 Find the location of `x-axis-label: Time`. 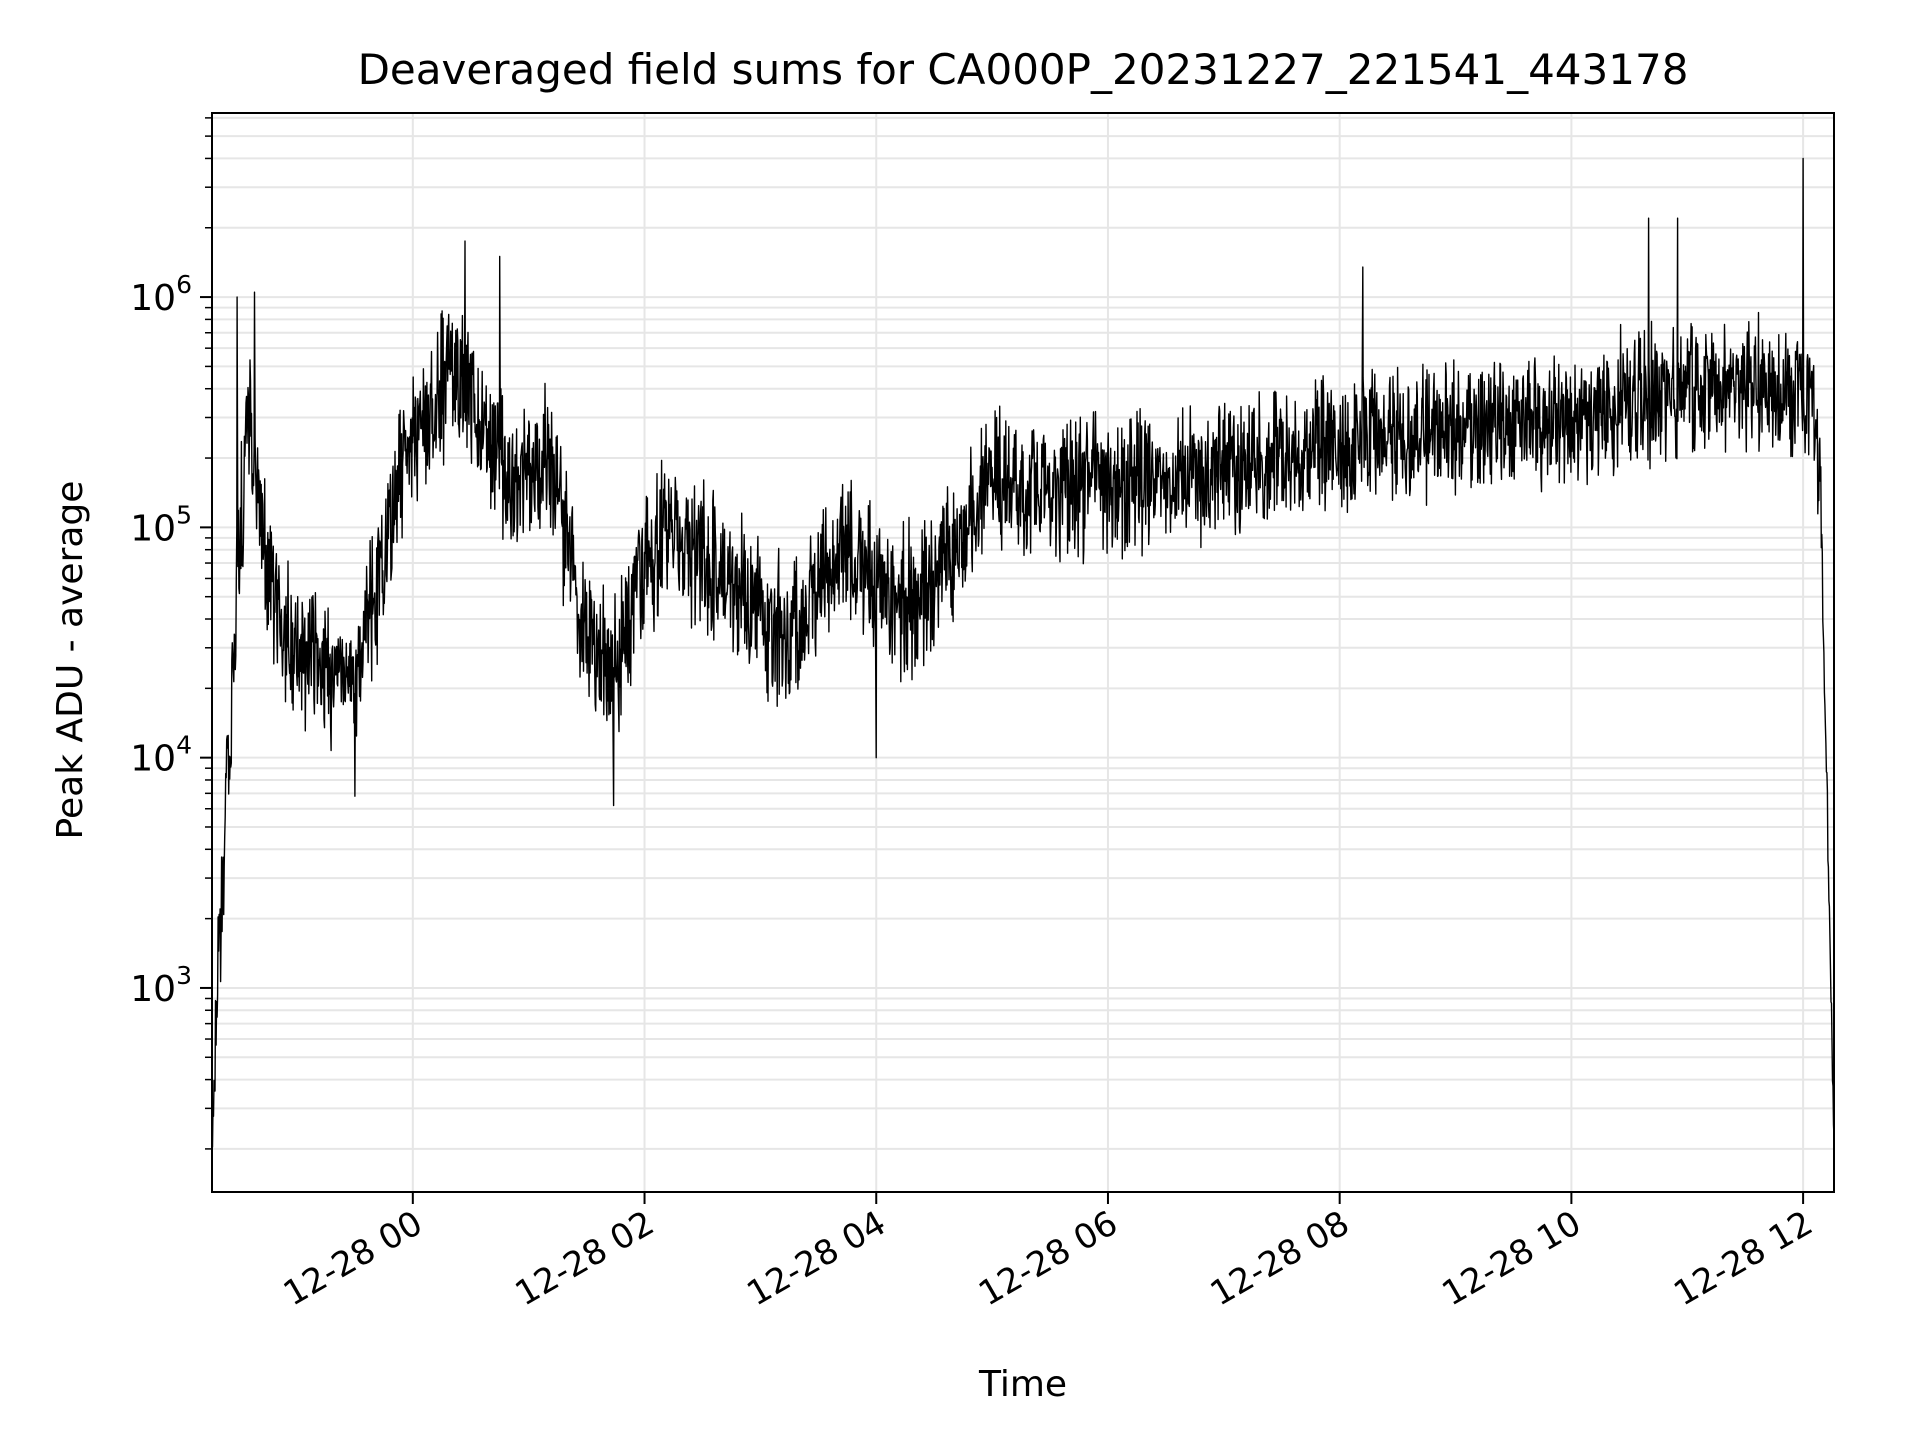

x-axis-label: Time is located at coordinates (1022, 1384).